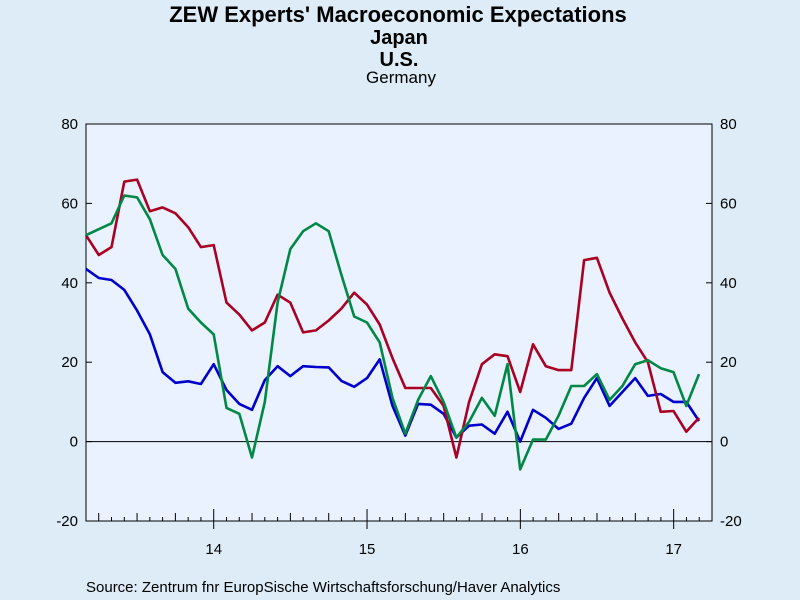 The width and height of the screenshot is (800, 600). Describe the element at coordinates (213, 549) in the screenshot. I see `x-tick-label: 14` at that location.